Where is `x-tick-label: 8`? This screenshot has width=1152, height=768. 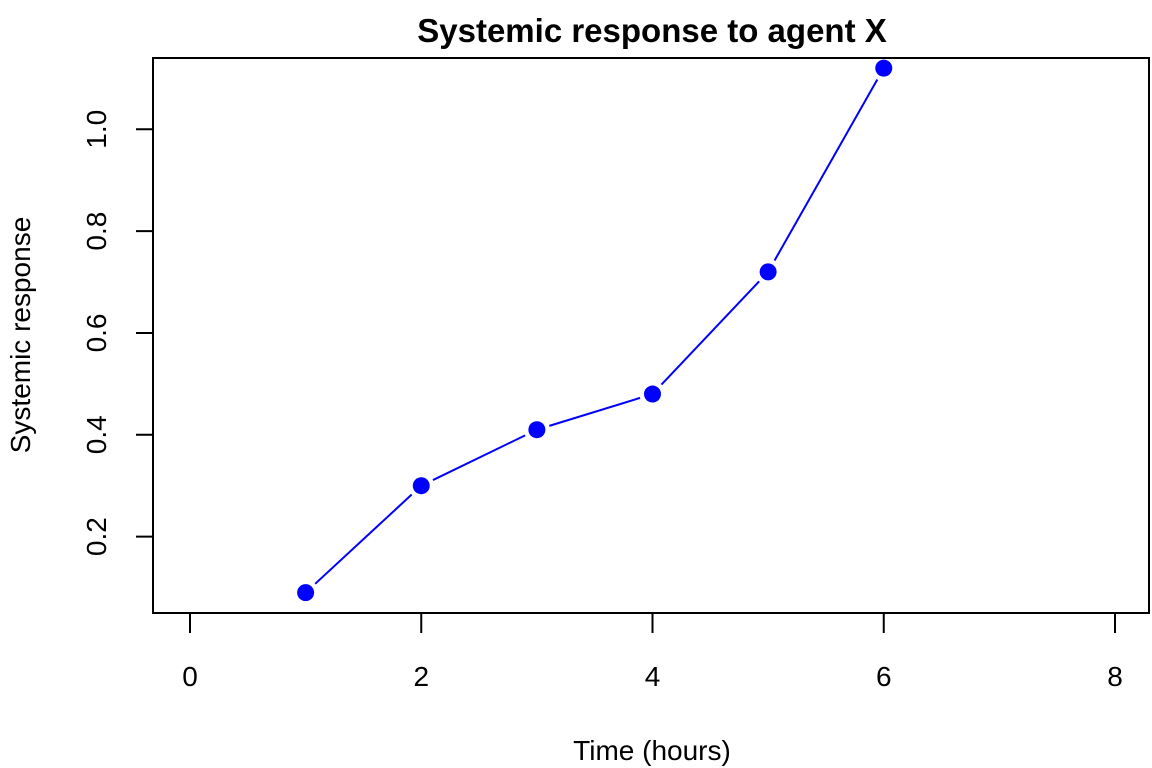 x-tick-label: 8 is located at coordinates (1115, 676).